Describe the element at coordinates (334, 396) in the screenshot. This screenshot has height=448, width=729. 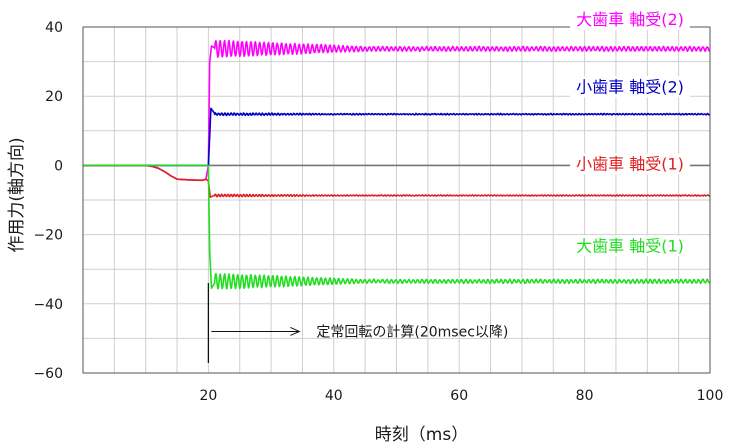
I see `x-tick-label: 40` at that location.